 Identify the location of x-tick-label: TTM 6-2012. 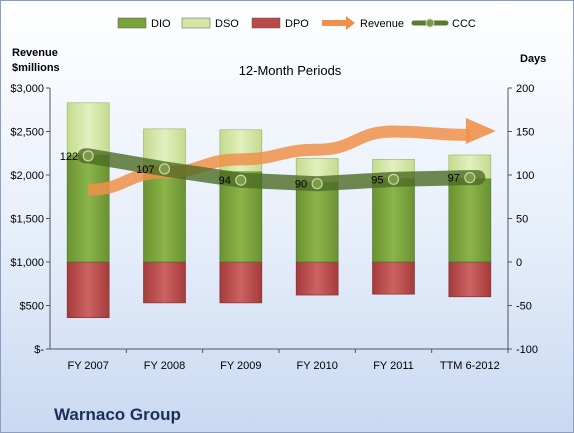
(470, 366).